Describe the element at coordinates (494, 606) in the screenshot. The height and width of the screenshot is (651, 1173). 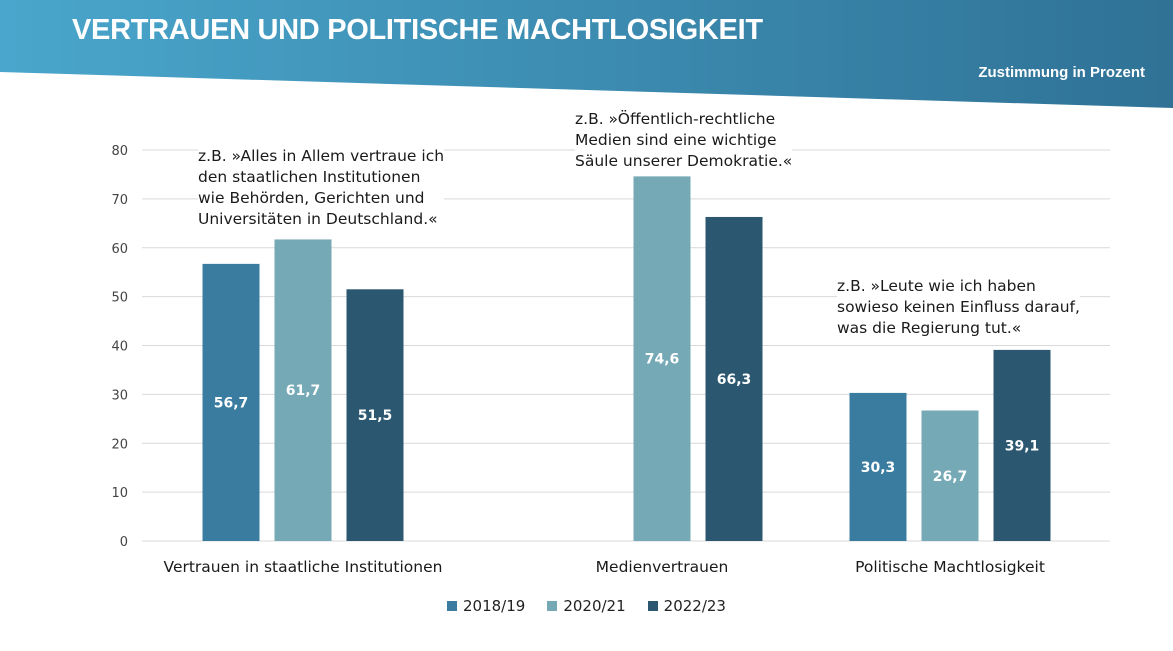
I see `legend-label: 2018/19` at that location.